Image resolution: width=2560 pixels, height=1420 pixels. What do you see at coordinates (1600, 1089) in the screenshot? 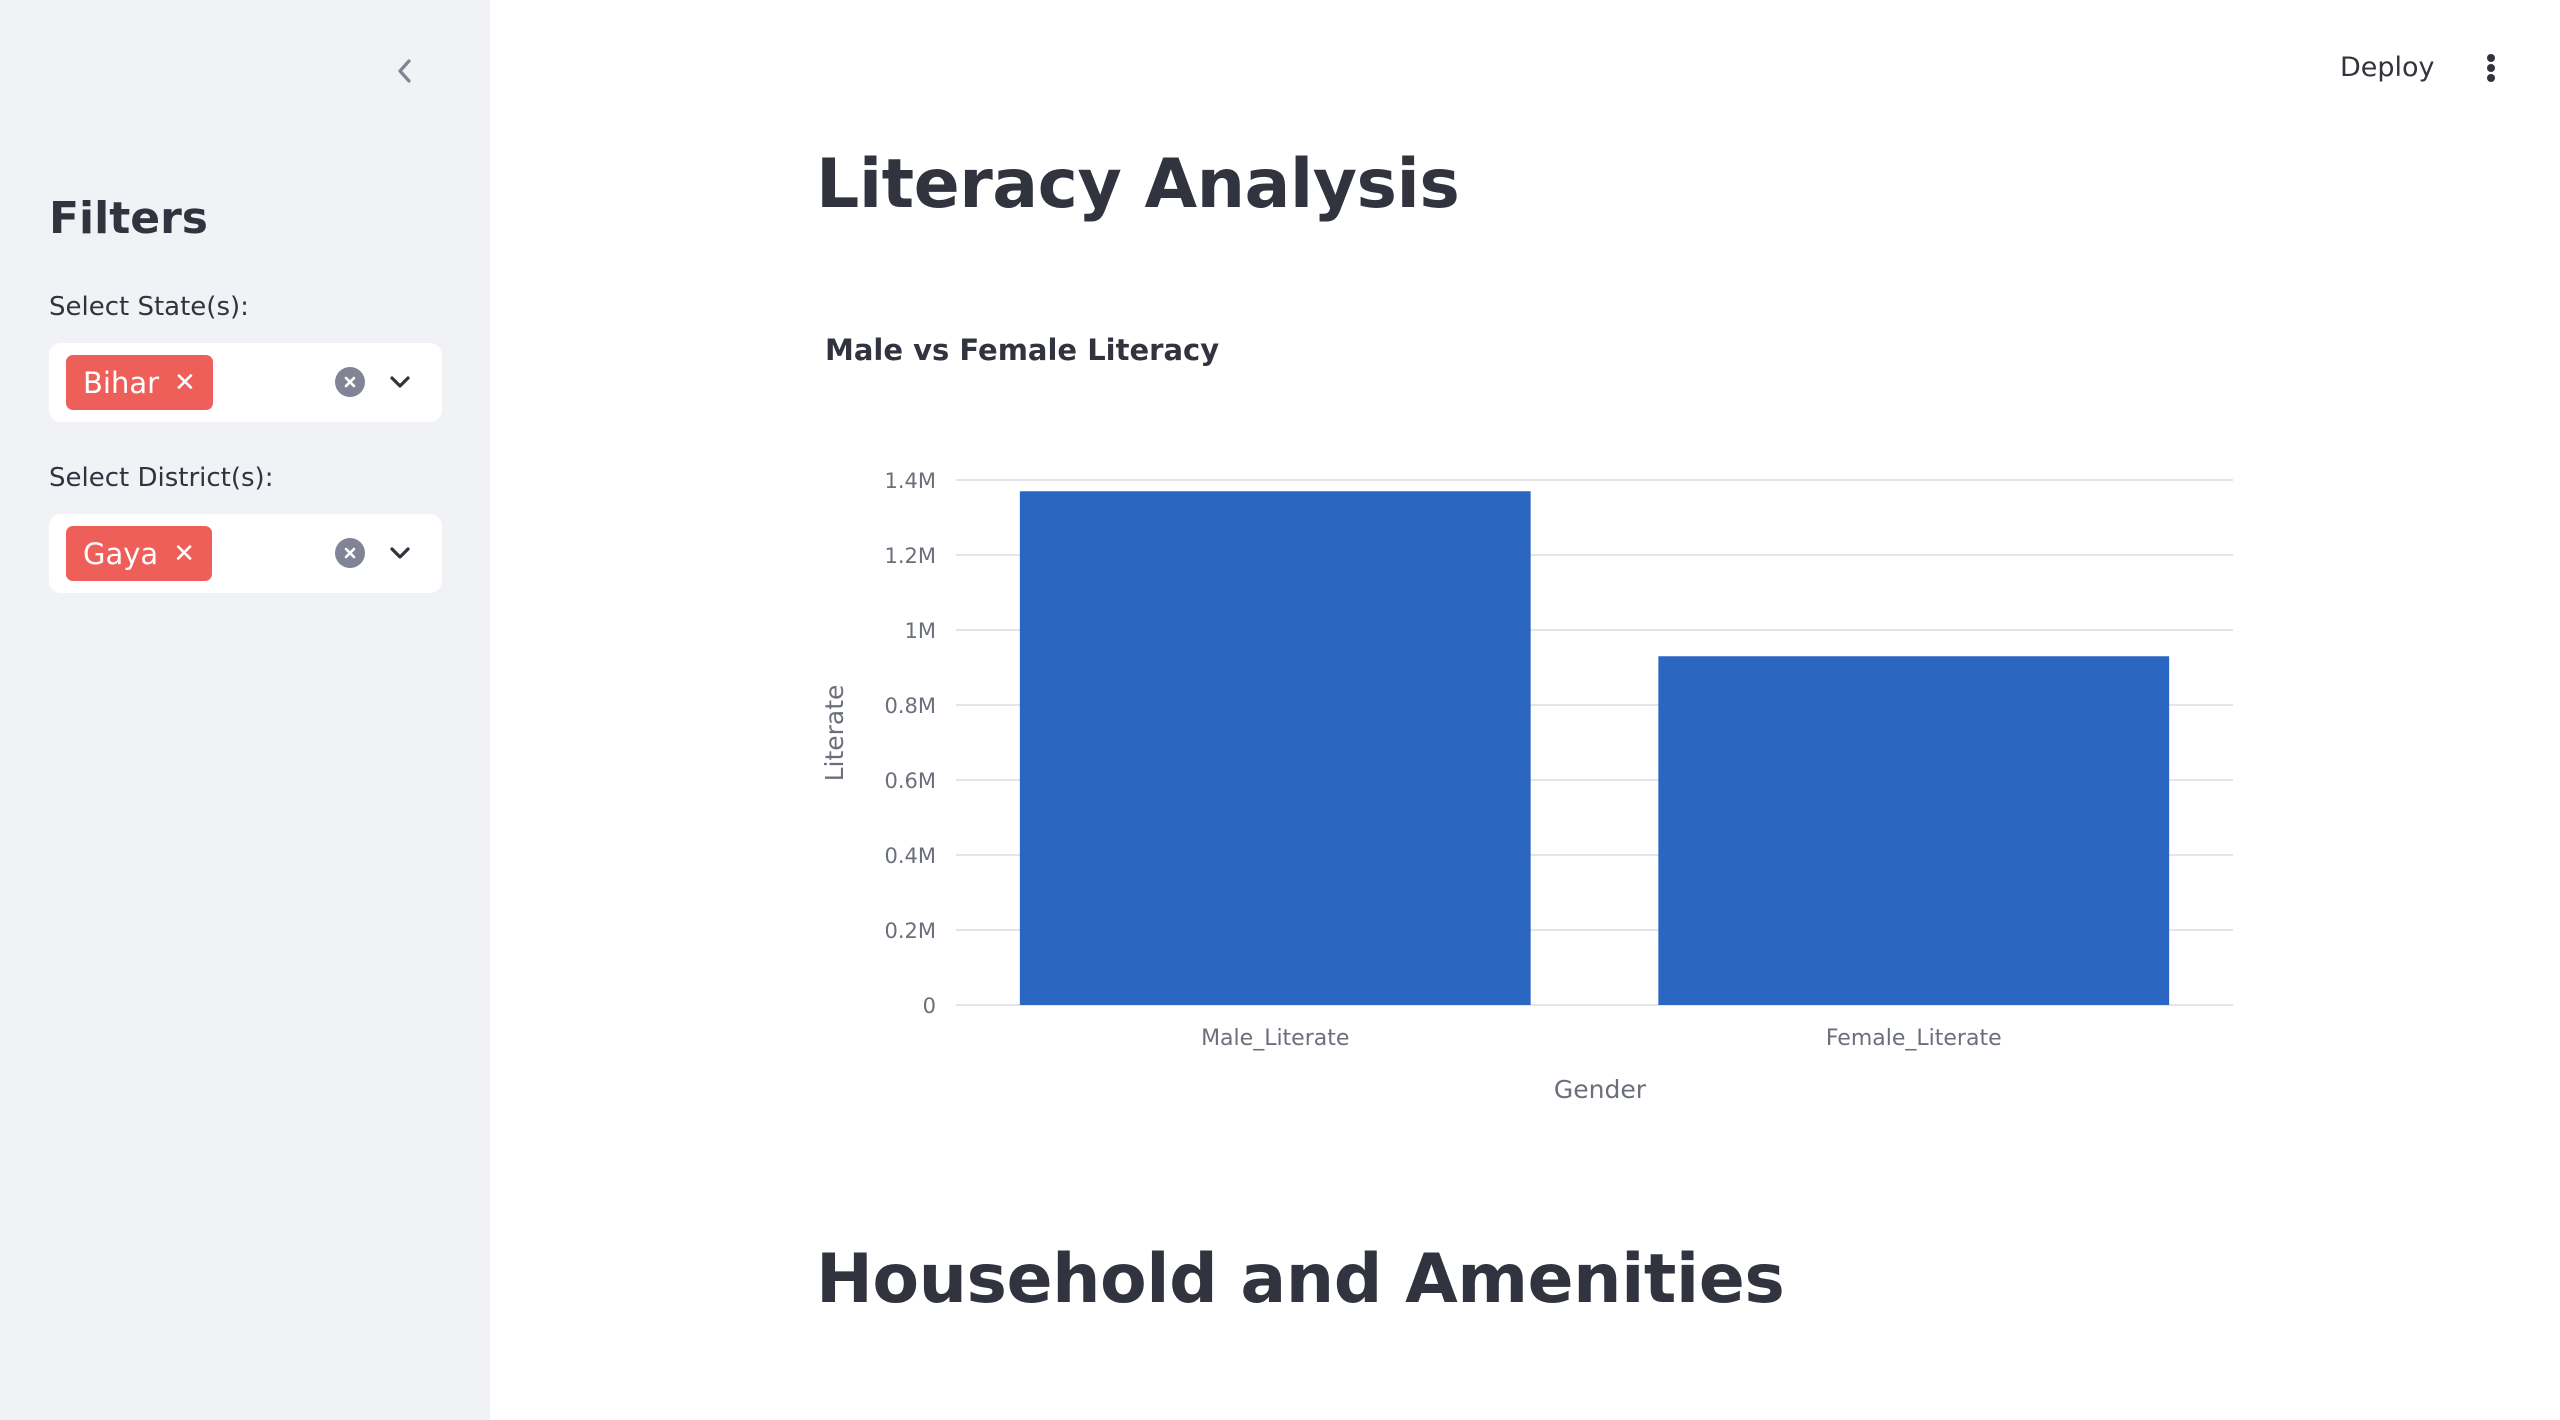
I see `x-axis-label: Gender` at bounding box center [1600, 1089].